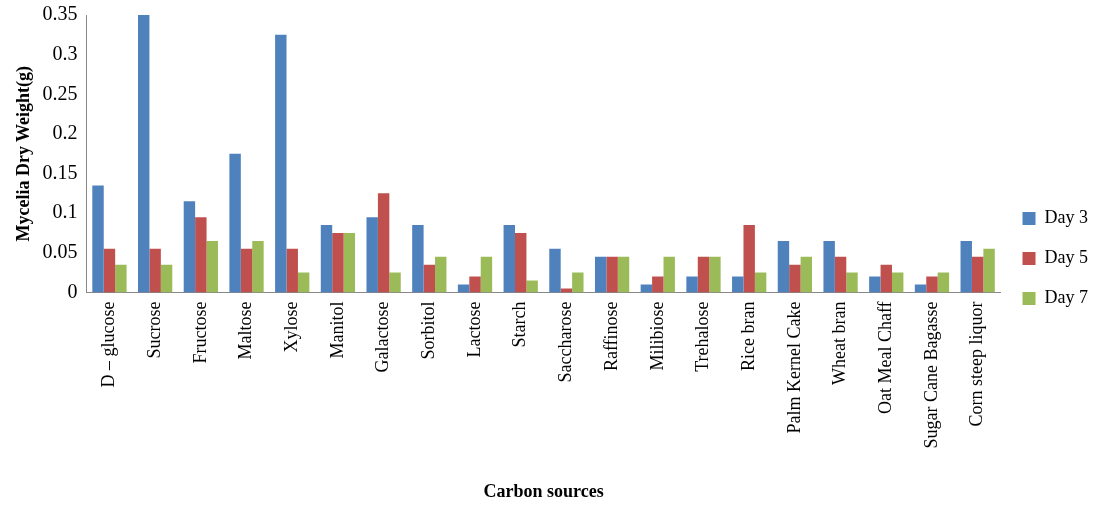 This screenshot has width=1118, height=517. What do you see at coordinates (1066, 217) in the screenshot?
I see `legend-label: Day 3` at bounding box center [1066, 217].